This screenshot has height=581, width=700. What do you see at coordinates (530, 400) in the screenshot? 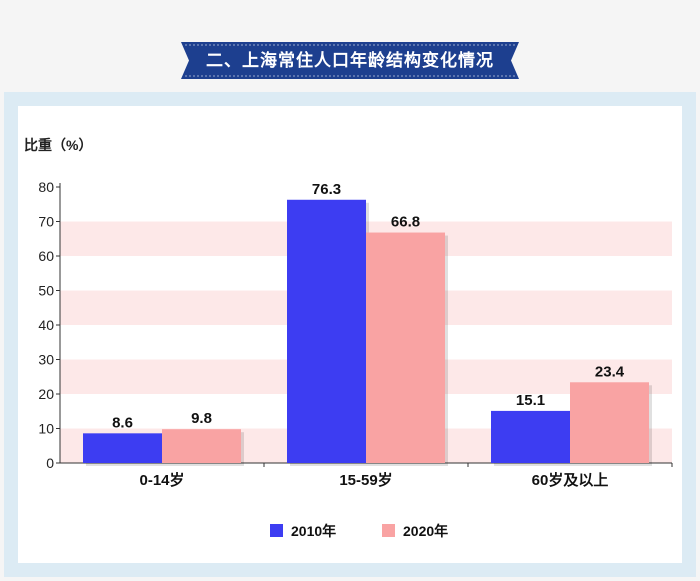
I see `bar-value-label: 15.1` at bounding box center [530, 400].